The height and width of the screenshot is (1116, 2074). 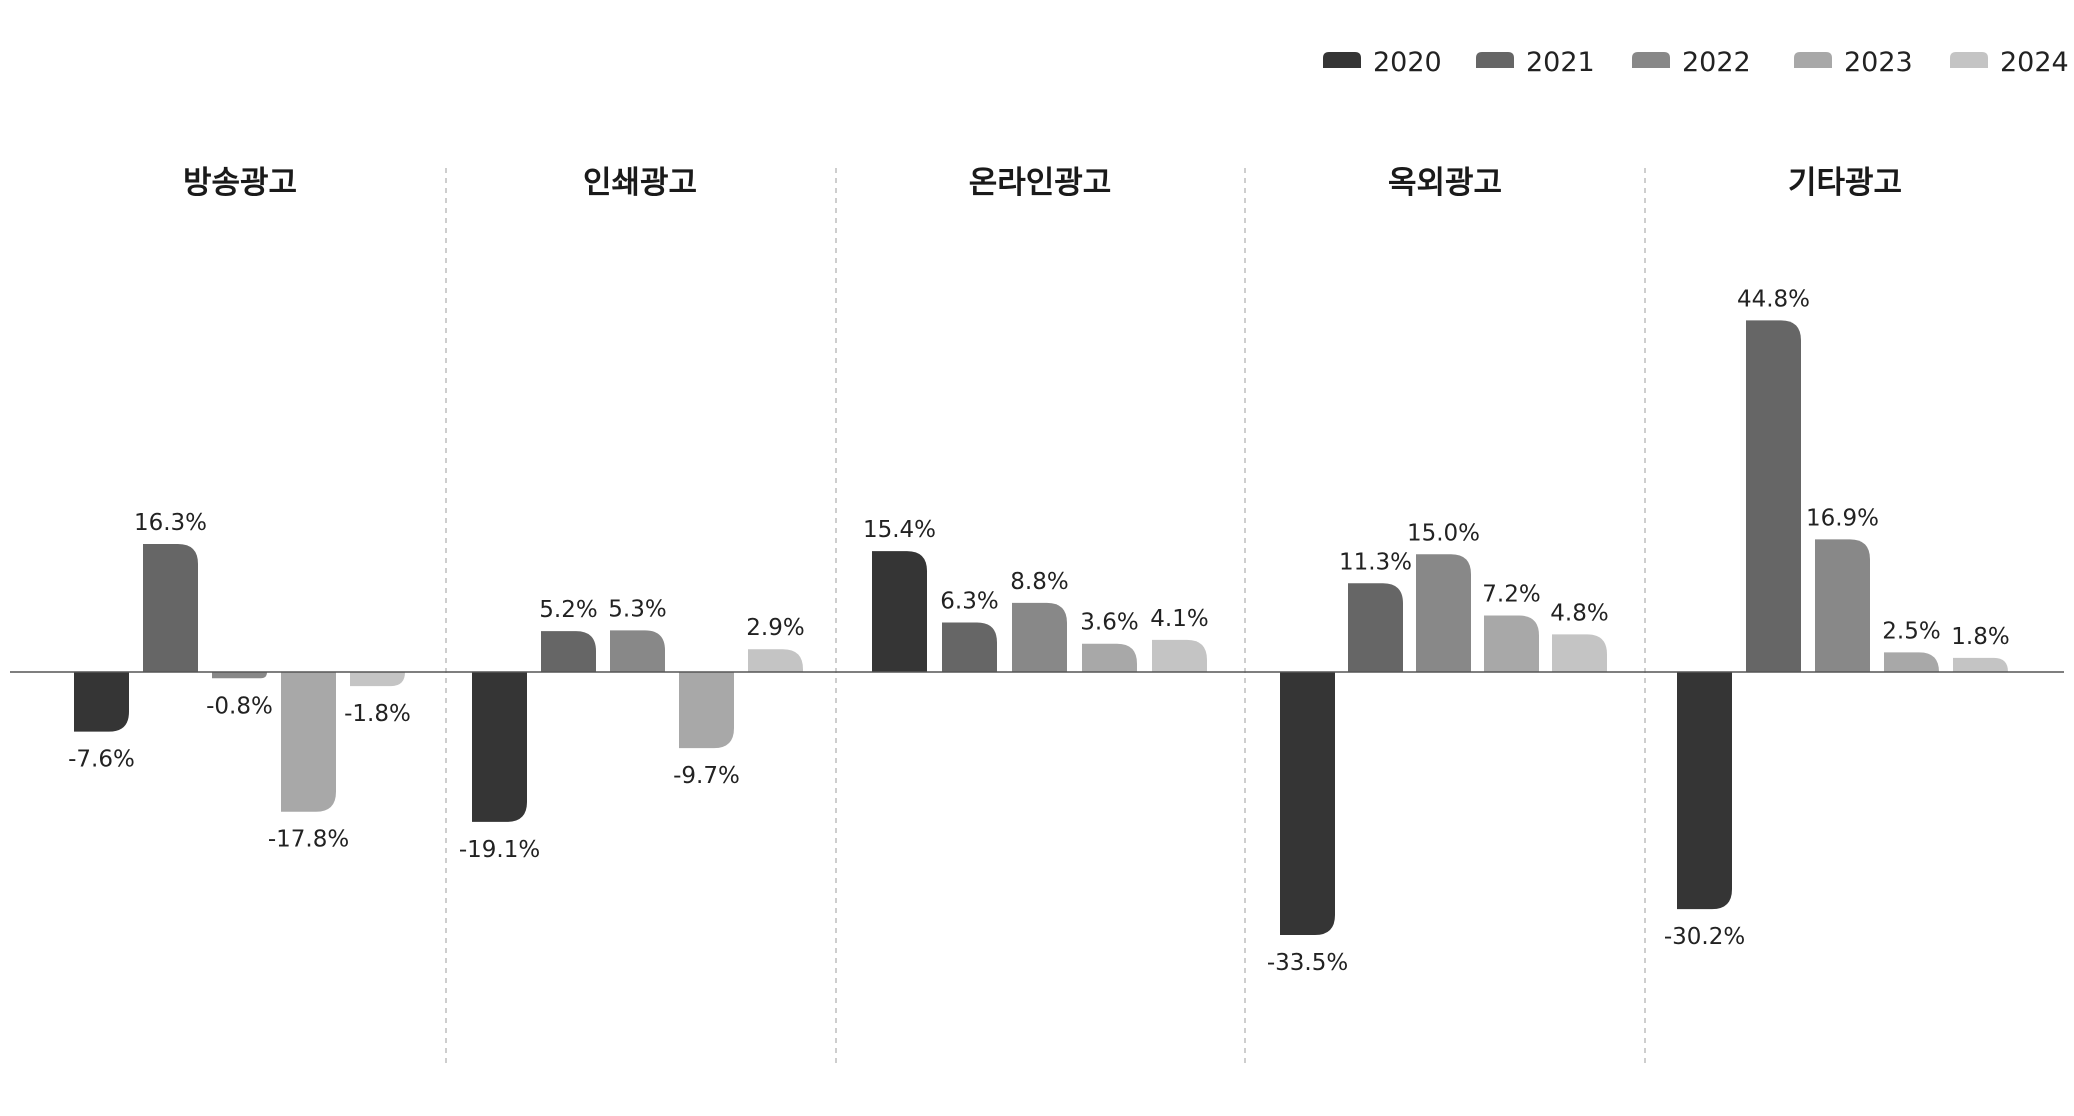 I want to click on data-label-2022-2: 8.8%, so click(x=1039, y=582).